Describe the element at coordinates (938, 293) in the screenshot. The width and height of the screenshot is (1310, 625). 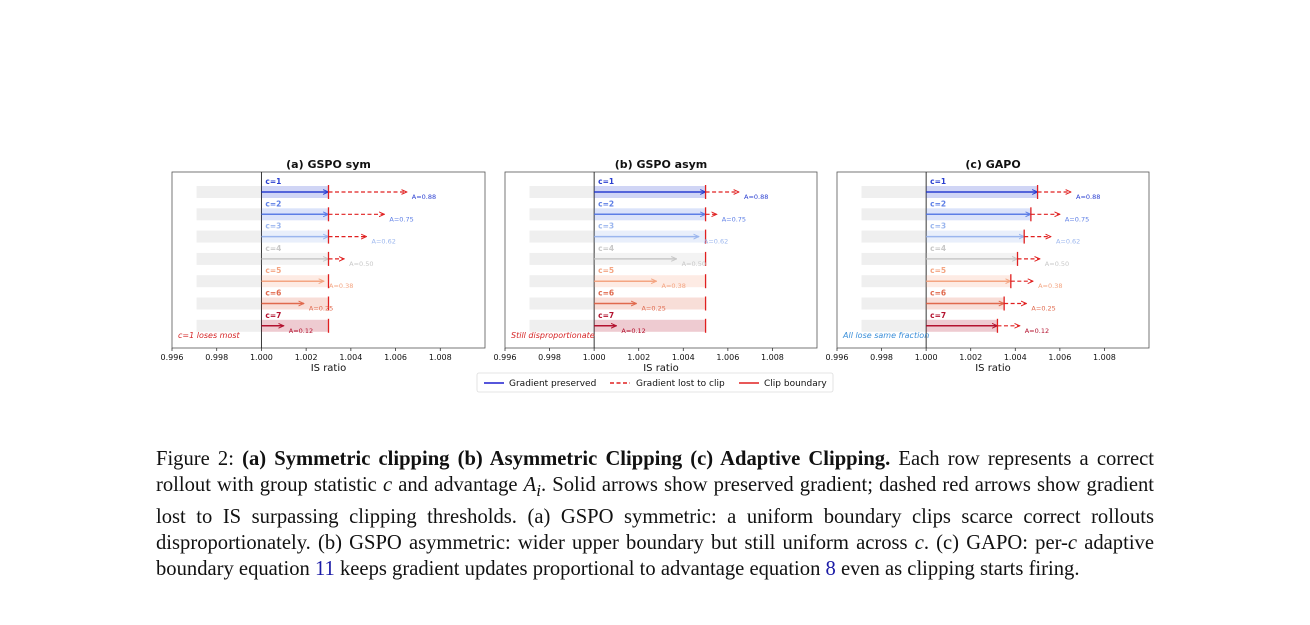
I see `row-label: c=6` at that location.